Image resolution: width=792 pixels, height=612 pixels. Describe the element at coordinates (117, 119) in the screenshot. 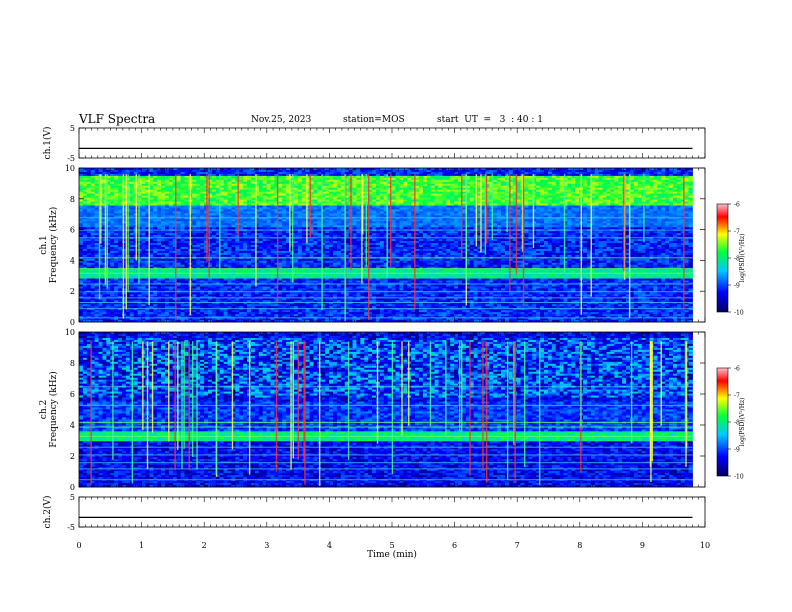

I see `chart-title: VLF Spectra` at that location.